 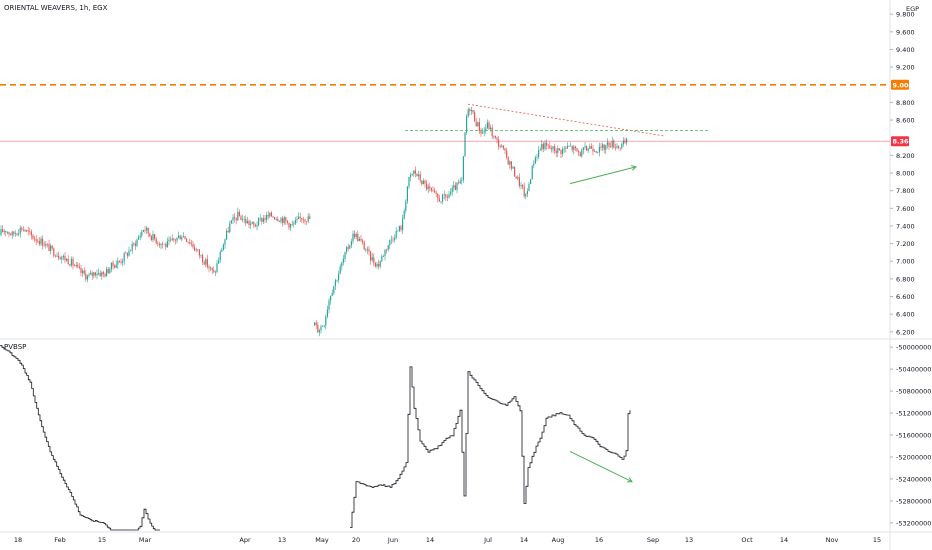 I want to click on resistance-tag, so click(x=900, y=84).